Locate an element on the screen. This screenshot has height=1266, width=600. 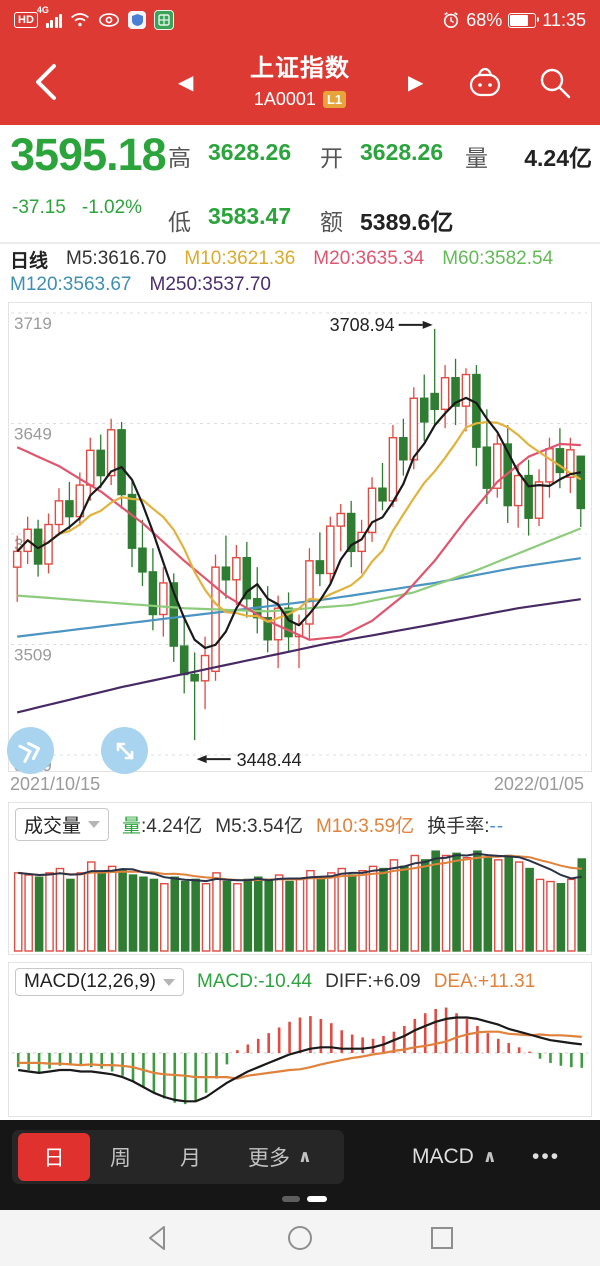
page-indicator is located at coordinates (304, 1199).